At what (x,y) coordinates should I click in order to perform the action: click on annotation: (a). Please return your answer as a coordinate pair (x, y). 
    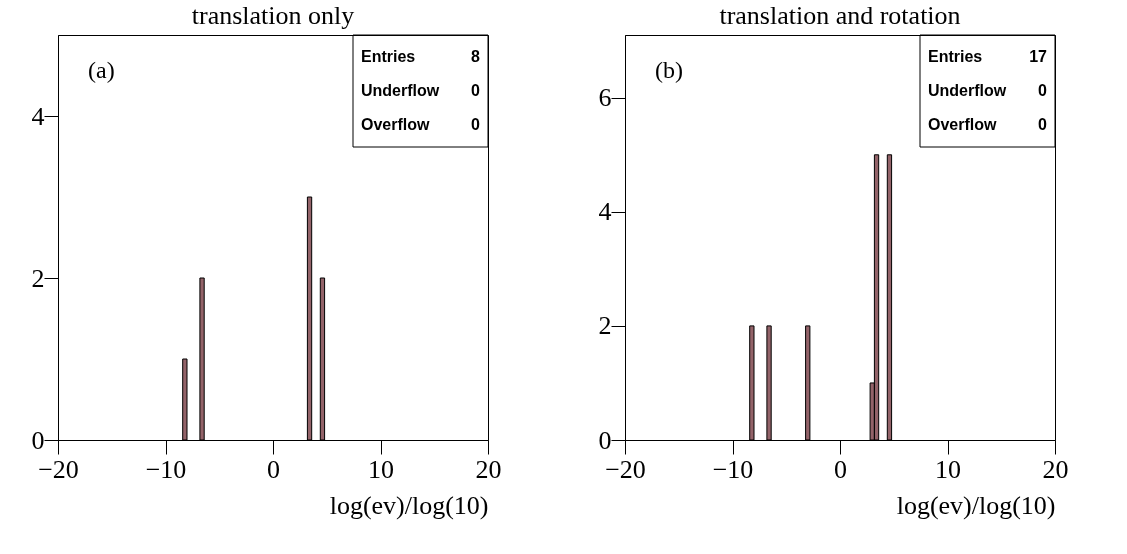
    Looking at the image, I should click on (101, 70).